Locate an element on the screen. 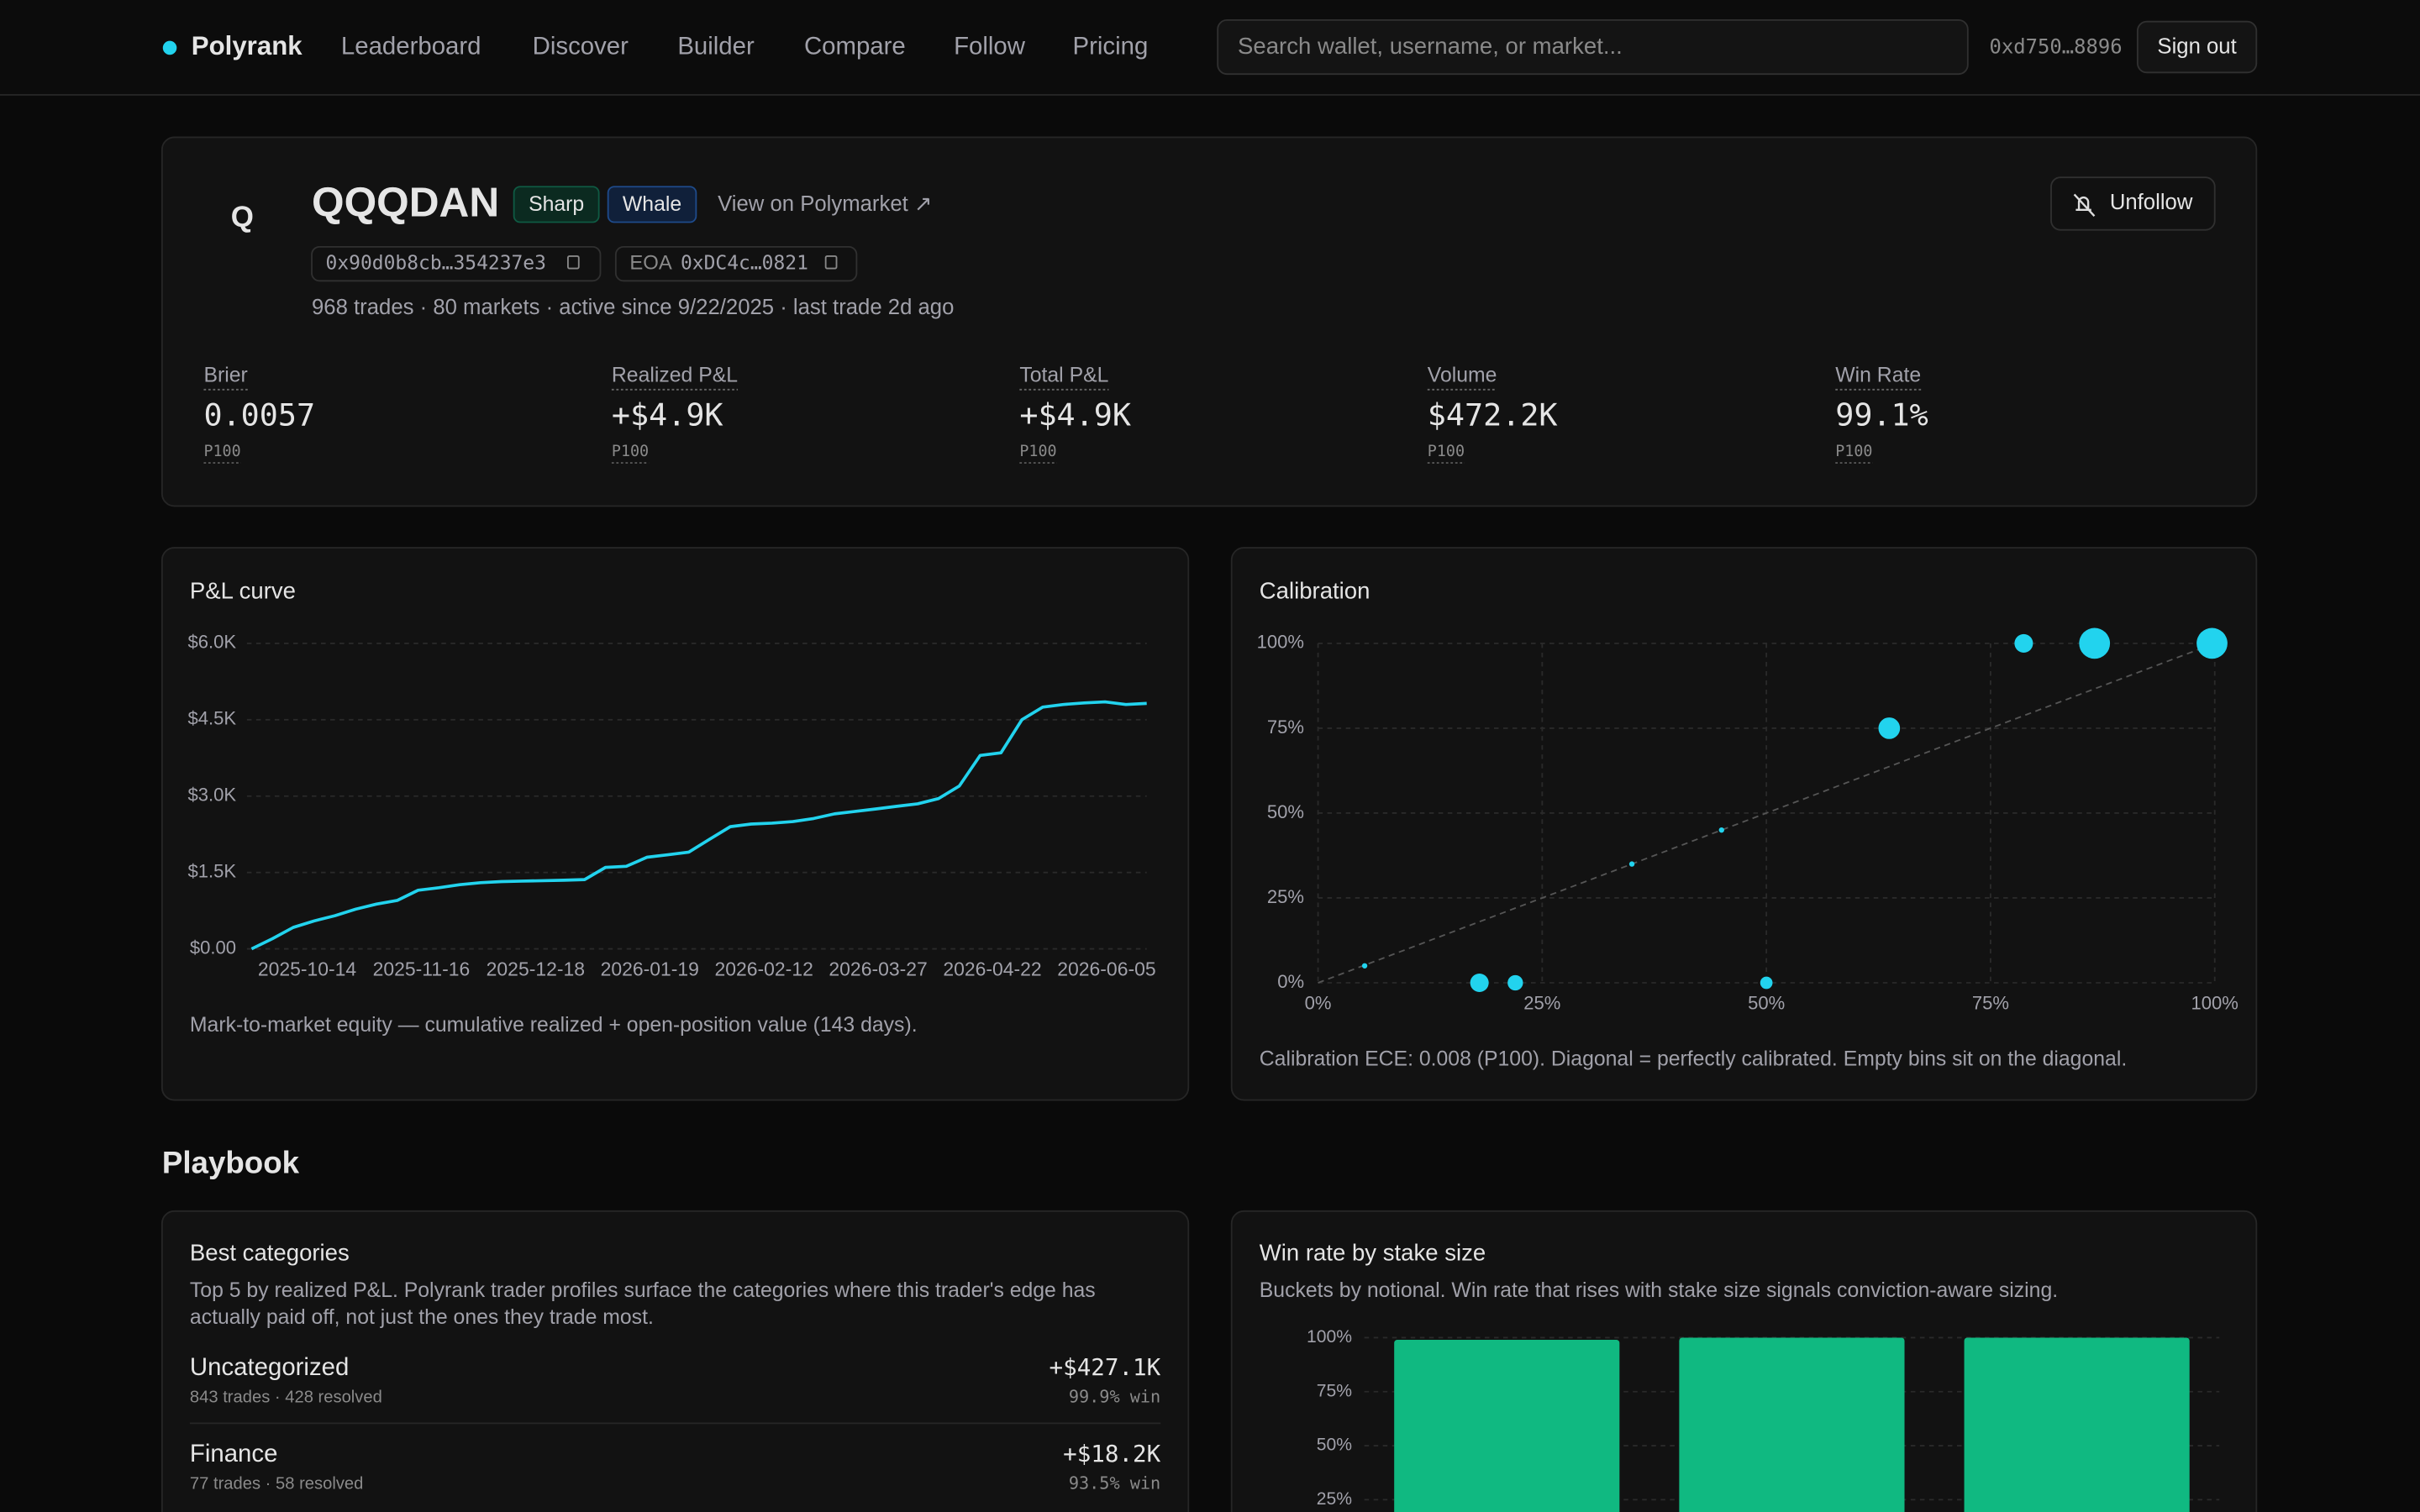  y-tick-label: 0% is located at coordinates (1290, 981).